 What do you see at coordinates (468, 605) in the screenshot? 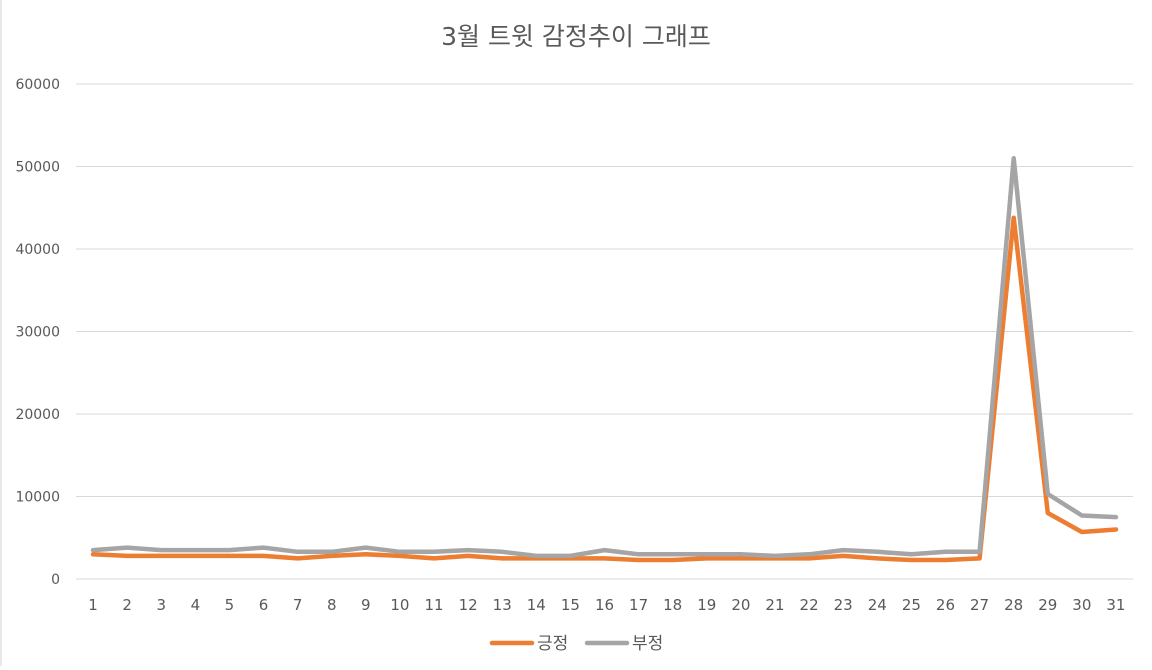
I see `x-tick-label: 12` at bounding box center [468, 605].